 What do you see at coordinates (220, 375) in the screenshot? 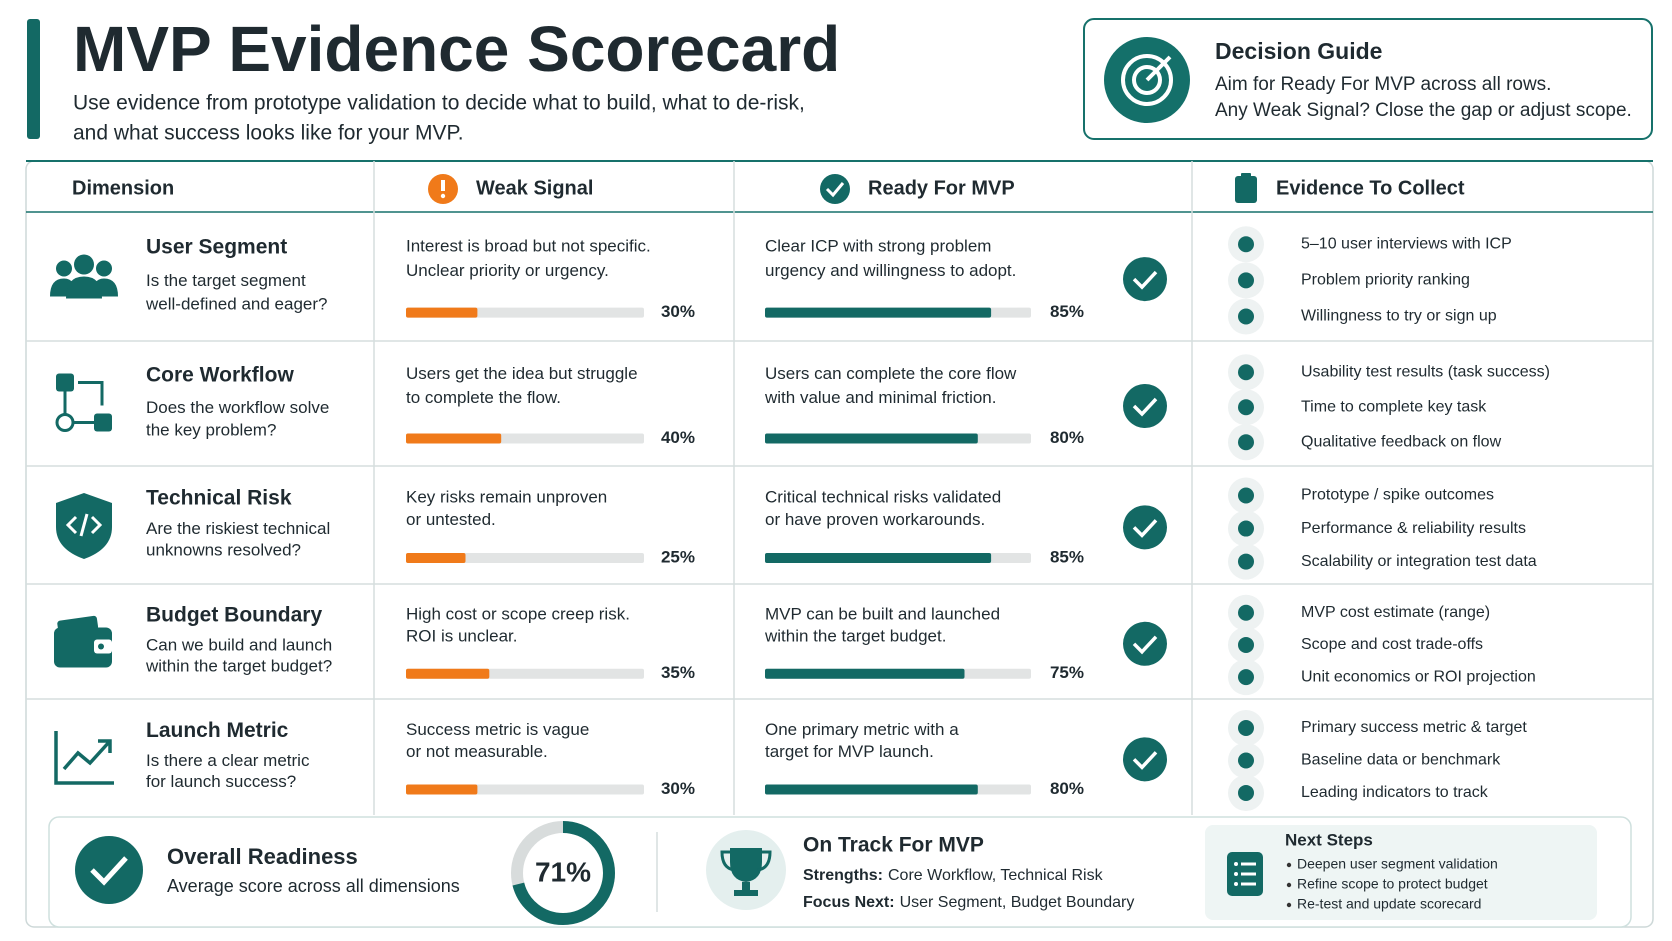
I see `dimension-name: Core Workflow` at bounding box center [220, 375].